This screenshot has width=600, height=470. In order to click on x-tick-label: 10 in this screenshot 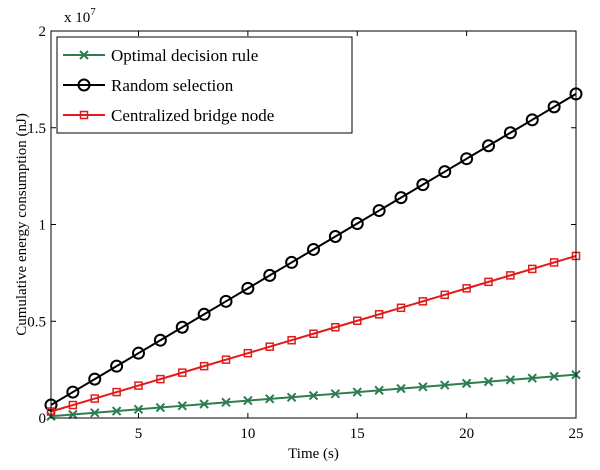, I will do `click(247, 434)`.